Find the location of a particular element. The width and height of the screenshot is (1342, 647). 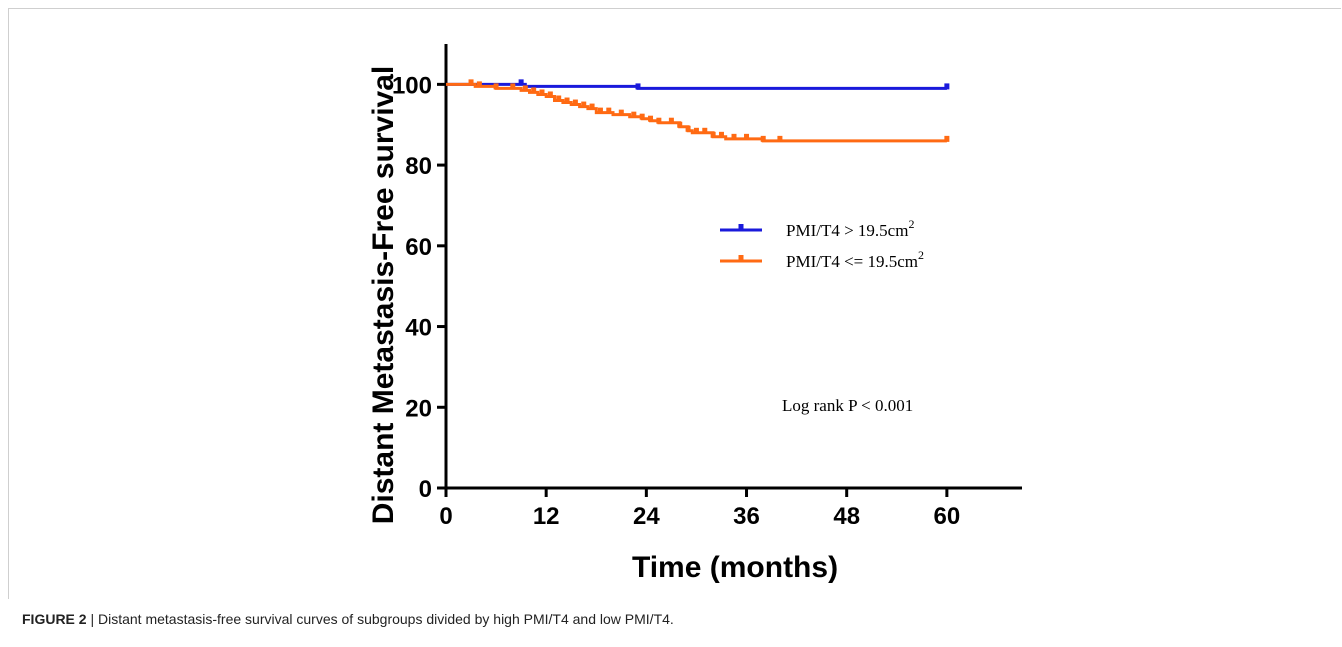

y-axis-title: Distant Metastasis-Free survival is located at coordinates (383, 295).